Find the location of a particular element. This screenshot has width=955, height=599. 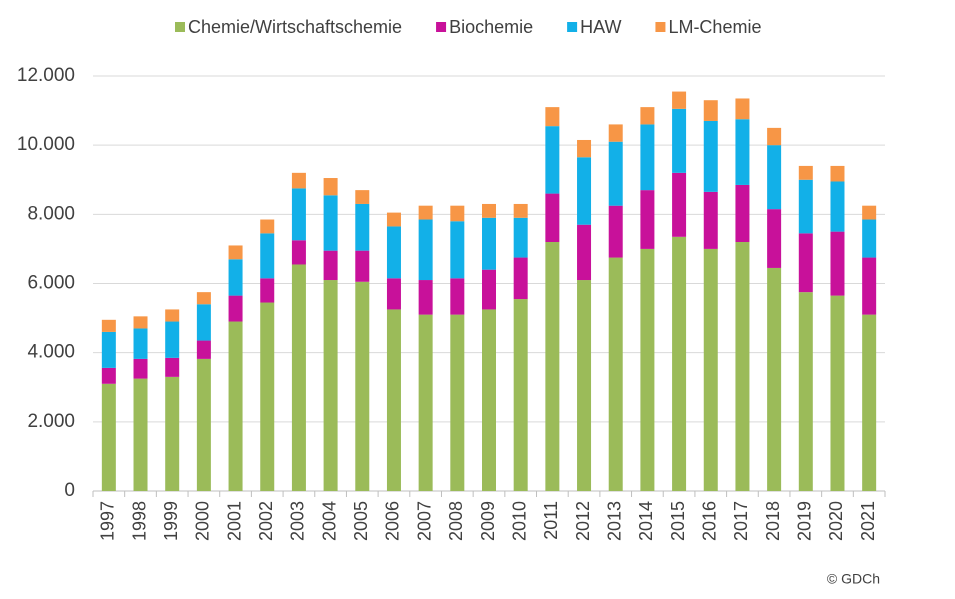

legend-label: HAW is located at coordinates (600, 27).